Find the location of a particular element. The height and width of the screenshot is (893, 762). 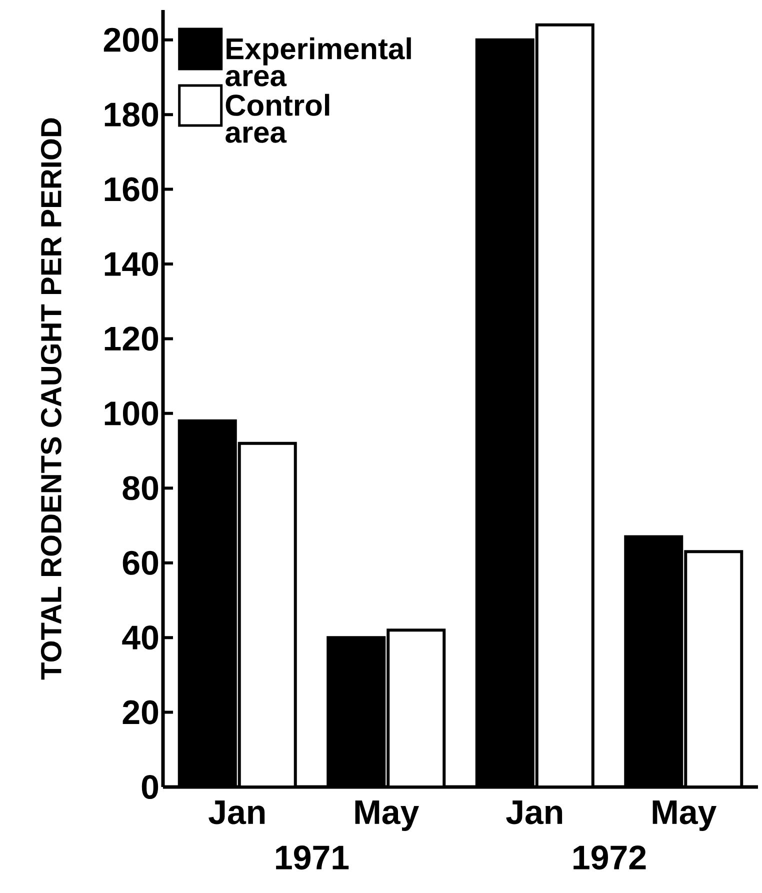

y-tick-label: 0 is located at coordinates (150, 787).